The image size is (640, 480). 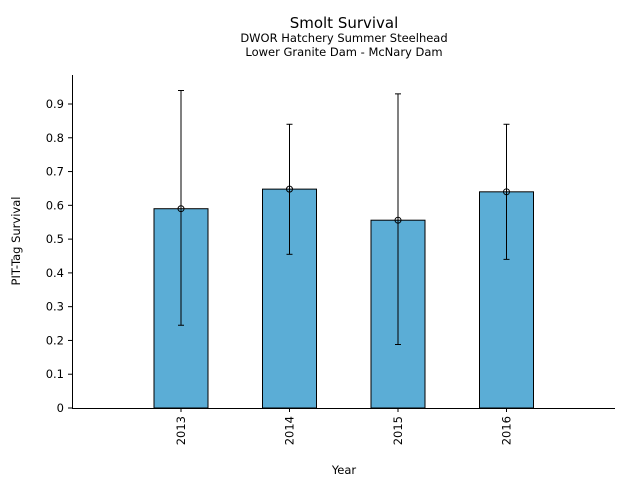 What do you see at coordinates (398, 220) in the screenshot?
I see `point-estimate-2015` at bounding box center [398, 220].